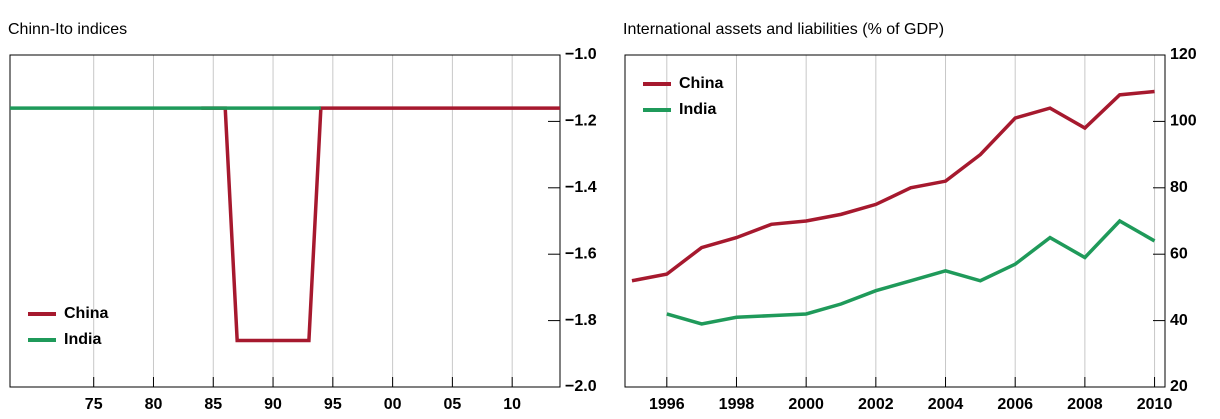 Image resolution: width=1220 pixels, height=419 pixels. What do you see at coordinates (452, 404) in the screenshot?
I see `x-tick-label: 05` at bounding box center [452, 404].